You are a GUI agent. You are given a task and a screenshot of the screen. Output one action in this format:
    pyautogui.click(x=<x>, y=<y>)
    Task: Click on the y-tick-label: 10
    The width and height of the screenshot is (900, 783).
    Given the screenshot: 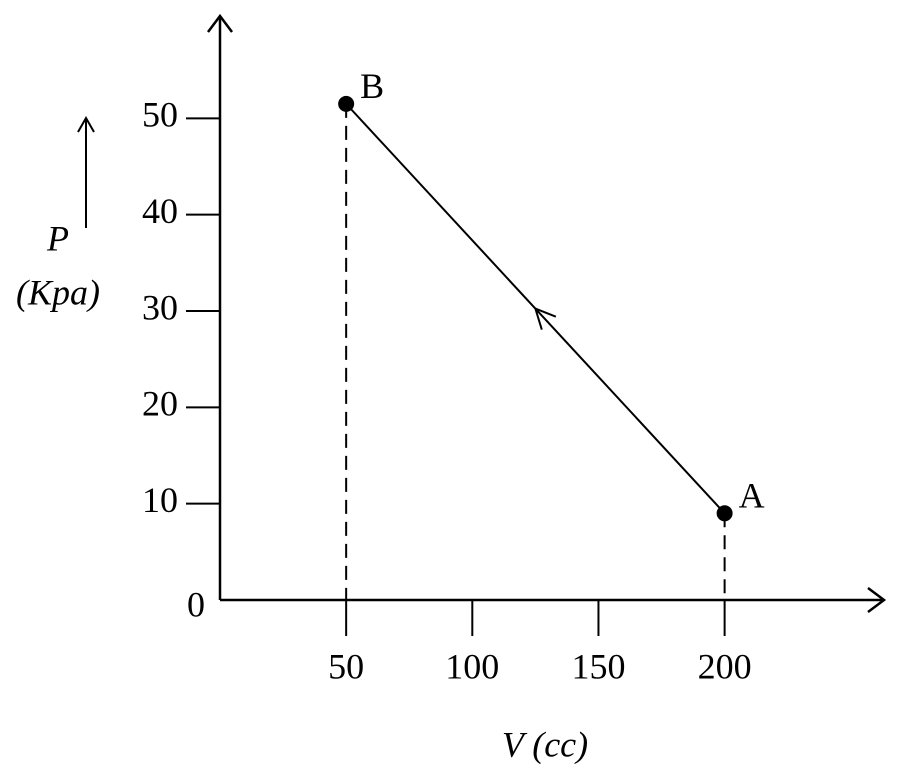 What is the action you would take?
    pyautogui.click(x=160, y=500)
    